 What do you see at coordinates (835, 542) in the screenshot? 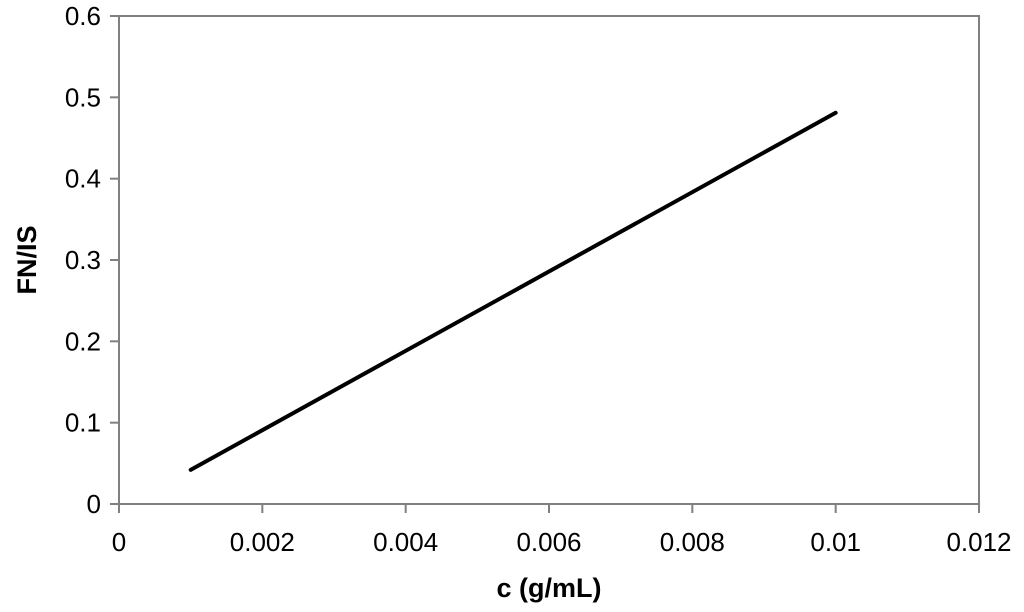
I see `x-tick-label: 0.01` at bounding box center [835, 542].